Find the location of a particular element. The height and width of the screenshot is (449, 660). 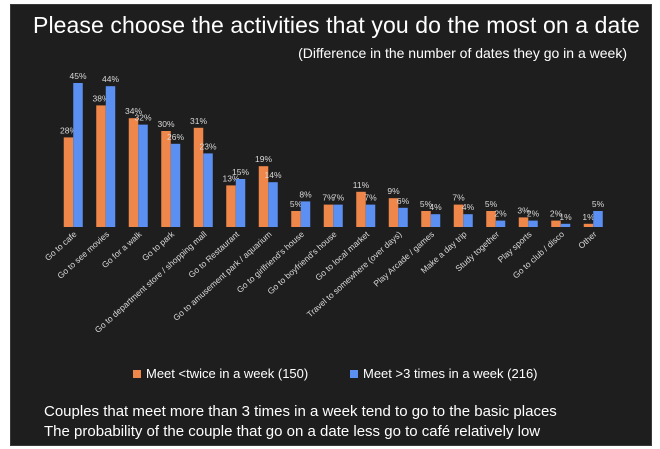

category-label: Other is located at coordinates (587, 240).